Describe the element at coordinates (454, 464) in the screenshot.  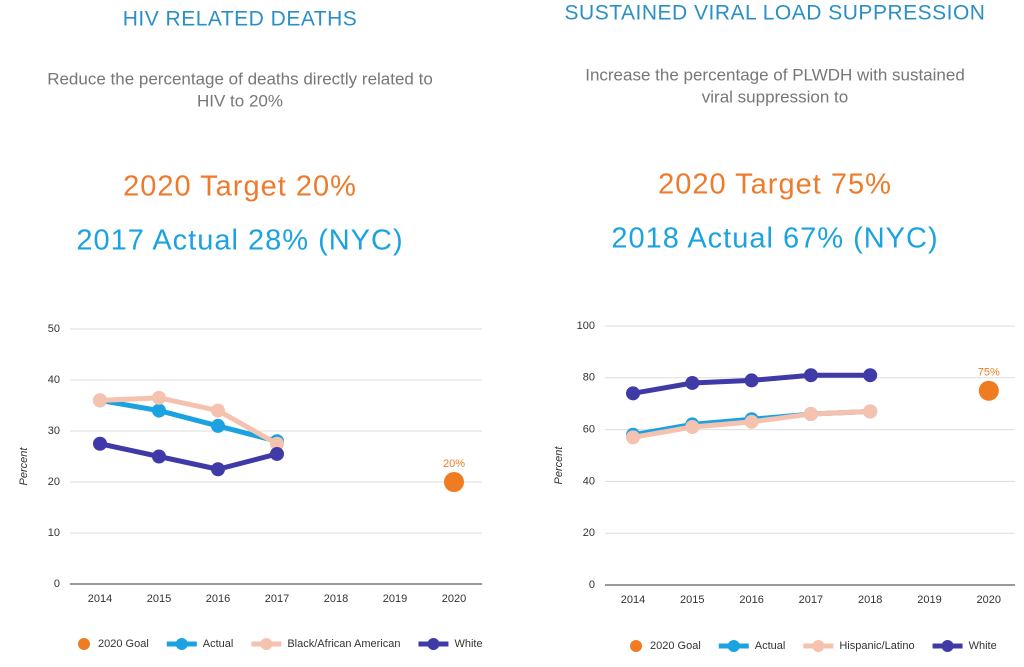
I see `data-label: 20%` at that location.